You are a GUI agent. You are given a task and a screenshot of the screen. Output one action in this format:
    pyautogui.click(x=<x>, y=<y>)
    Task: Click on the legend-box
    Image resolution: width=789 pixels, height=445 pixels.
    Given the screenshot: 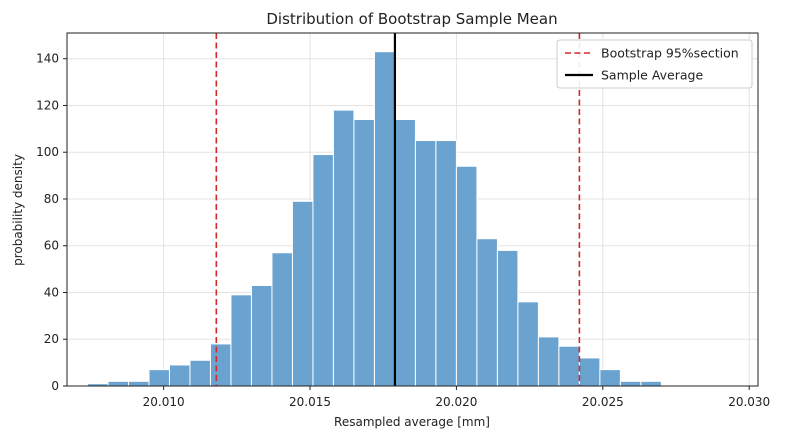 What is the action you would take?
    pyautogui.click(x=654, y=64)
    